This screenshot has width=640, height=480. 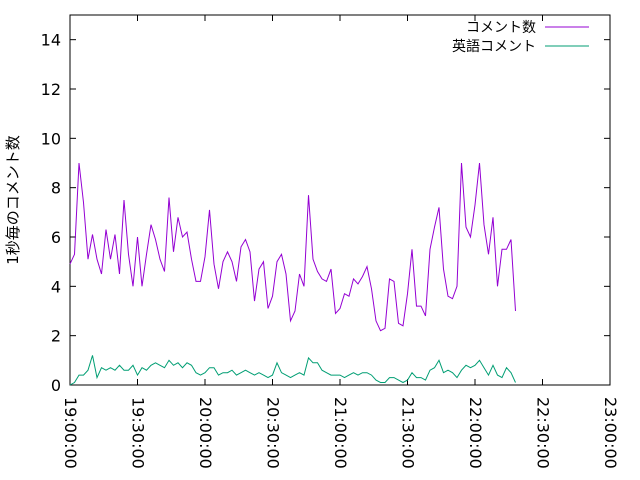 I want to click on x-tick-label: 19:30:00, so click(x=138, y=433).